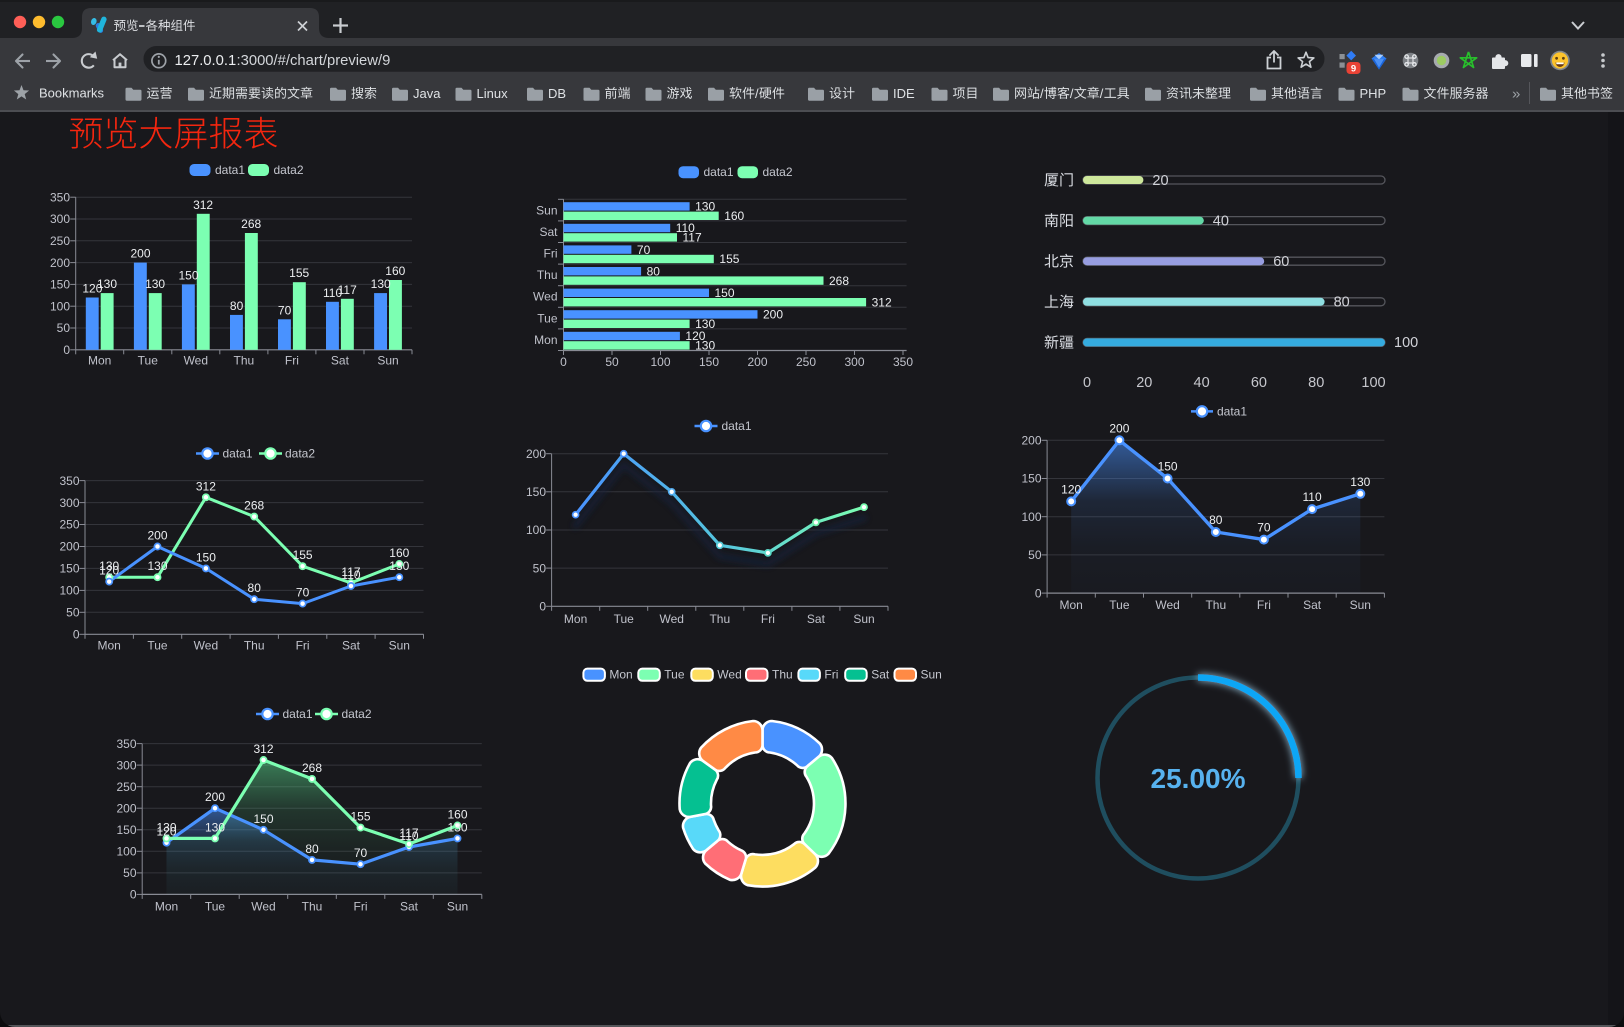  Describe the element at coordinates (1198, 778) in the screenshot. I see `svg-text: 25.00%` at that location.